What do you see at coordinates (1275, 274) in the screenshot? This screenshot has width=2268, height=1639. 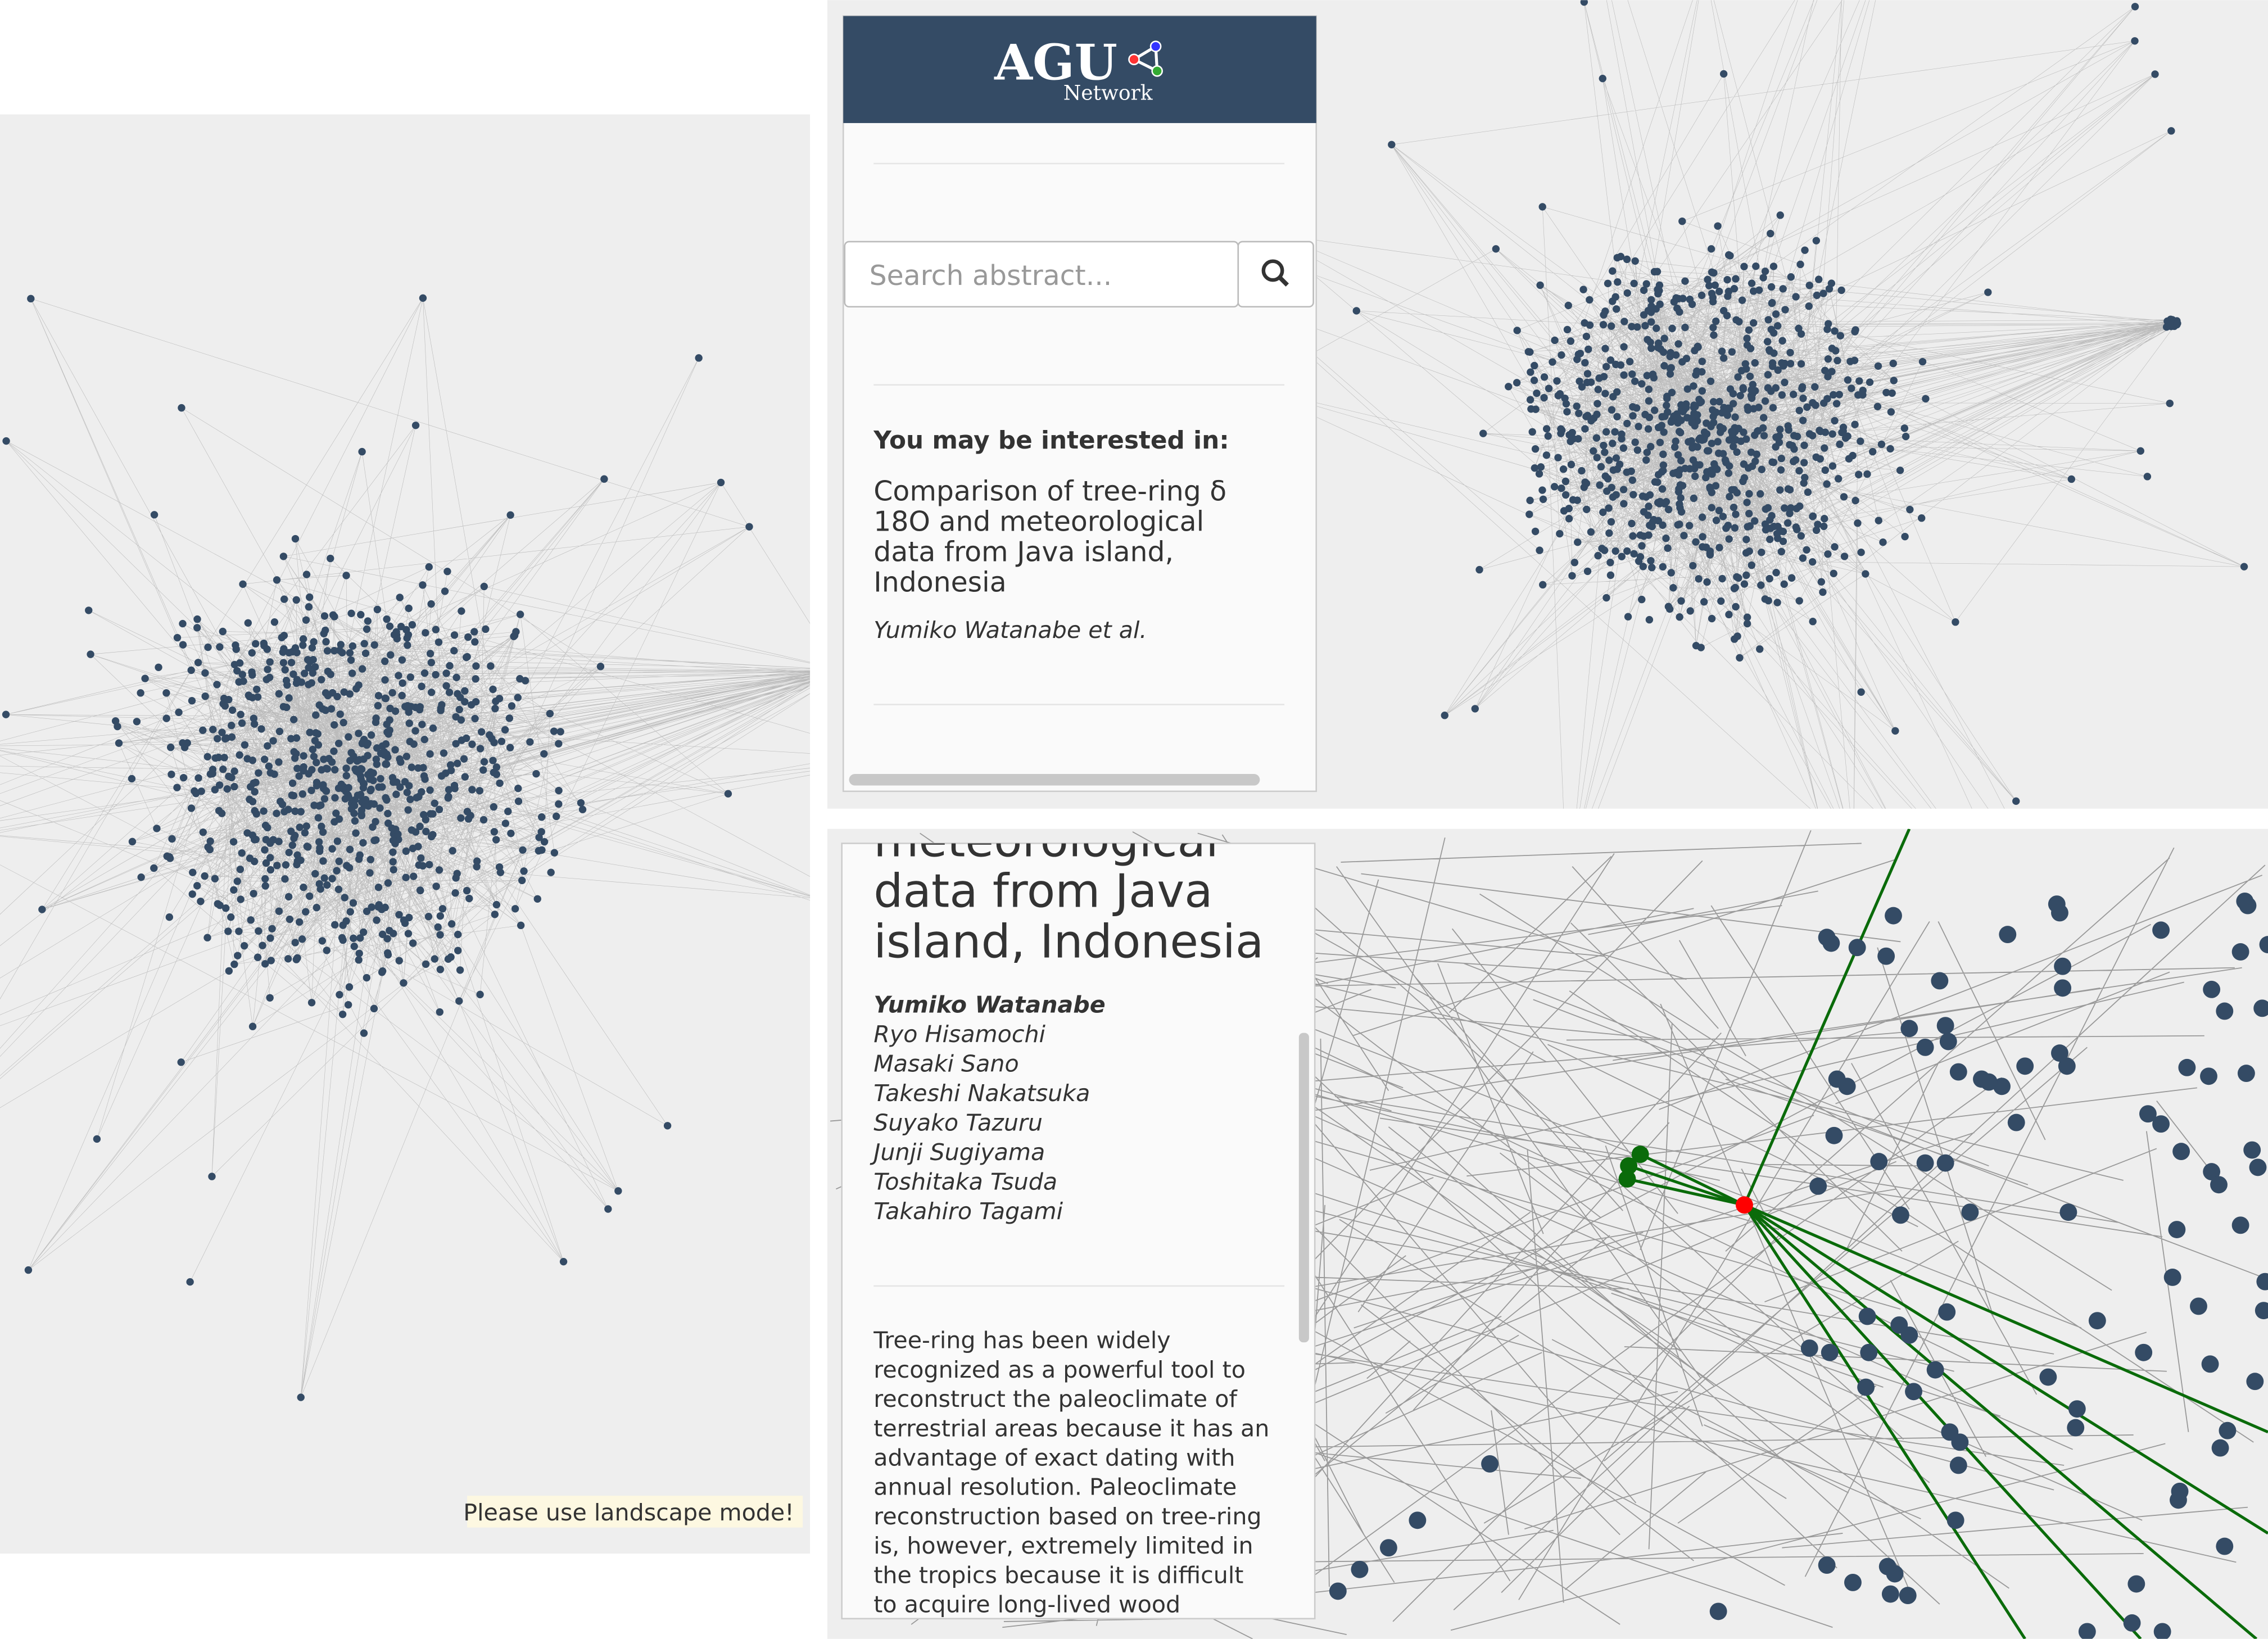 I see `search-button` at bounding box center [1275, 274].